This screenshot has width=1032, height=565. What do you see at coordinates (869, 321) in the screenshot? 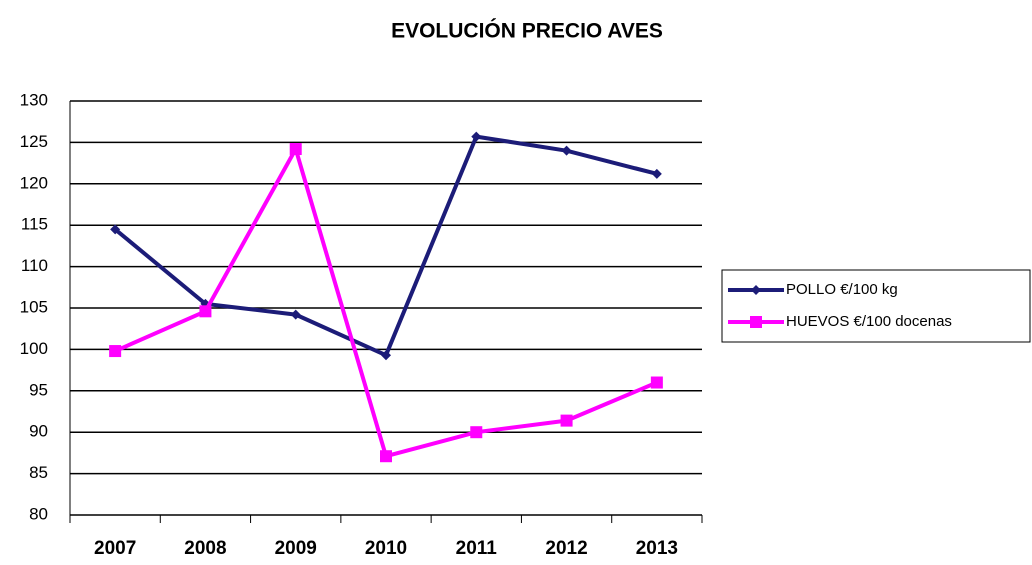
I see `legend-label: HUEVOS €/100 docenas` at bounding box center [869, 321].